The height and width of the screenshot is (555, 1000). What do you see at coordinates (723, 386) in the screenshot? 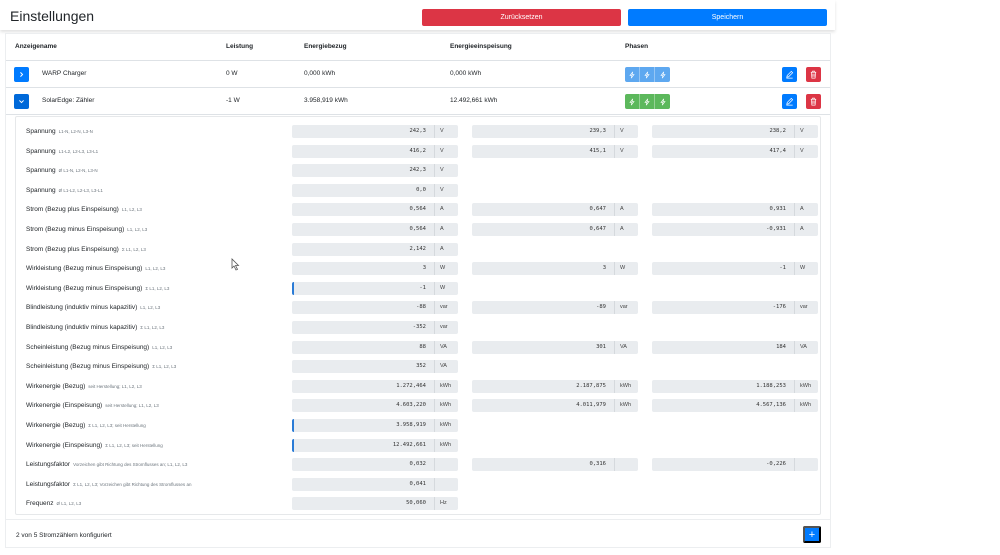
I see `value-readout: 1.188,253` at bounding box center [723, 386].